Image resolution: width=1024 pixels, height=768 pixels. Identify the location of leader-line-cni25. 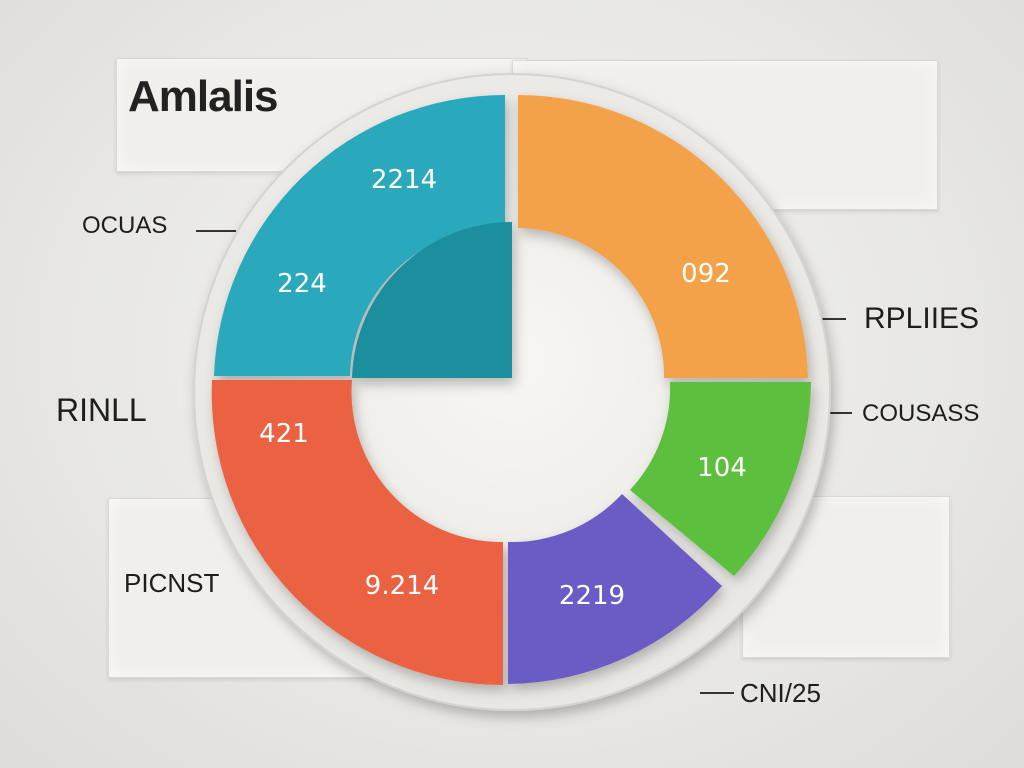
(717, 693).